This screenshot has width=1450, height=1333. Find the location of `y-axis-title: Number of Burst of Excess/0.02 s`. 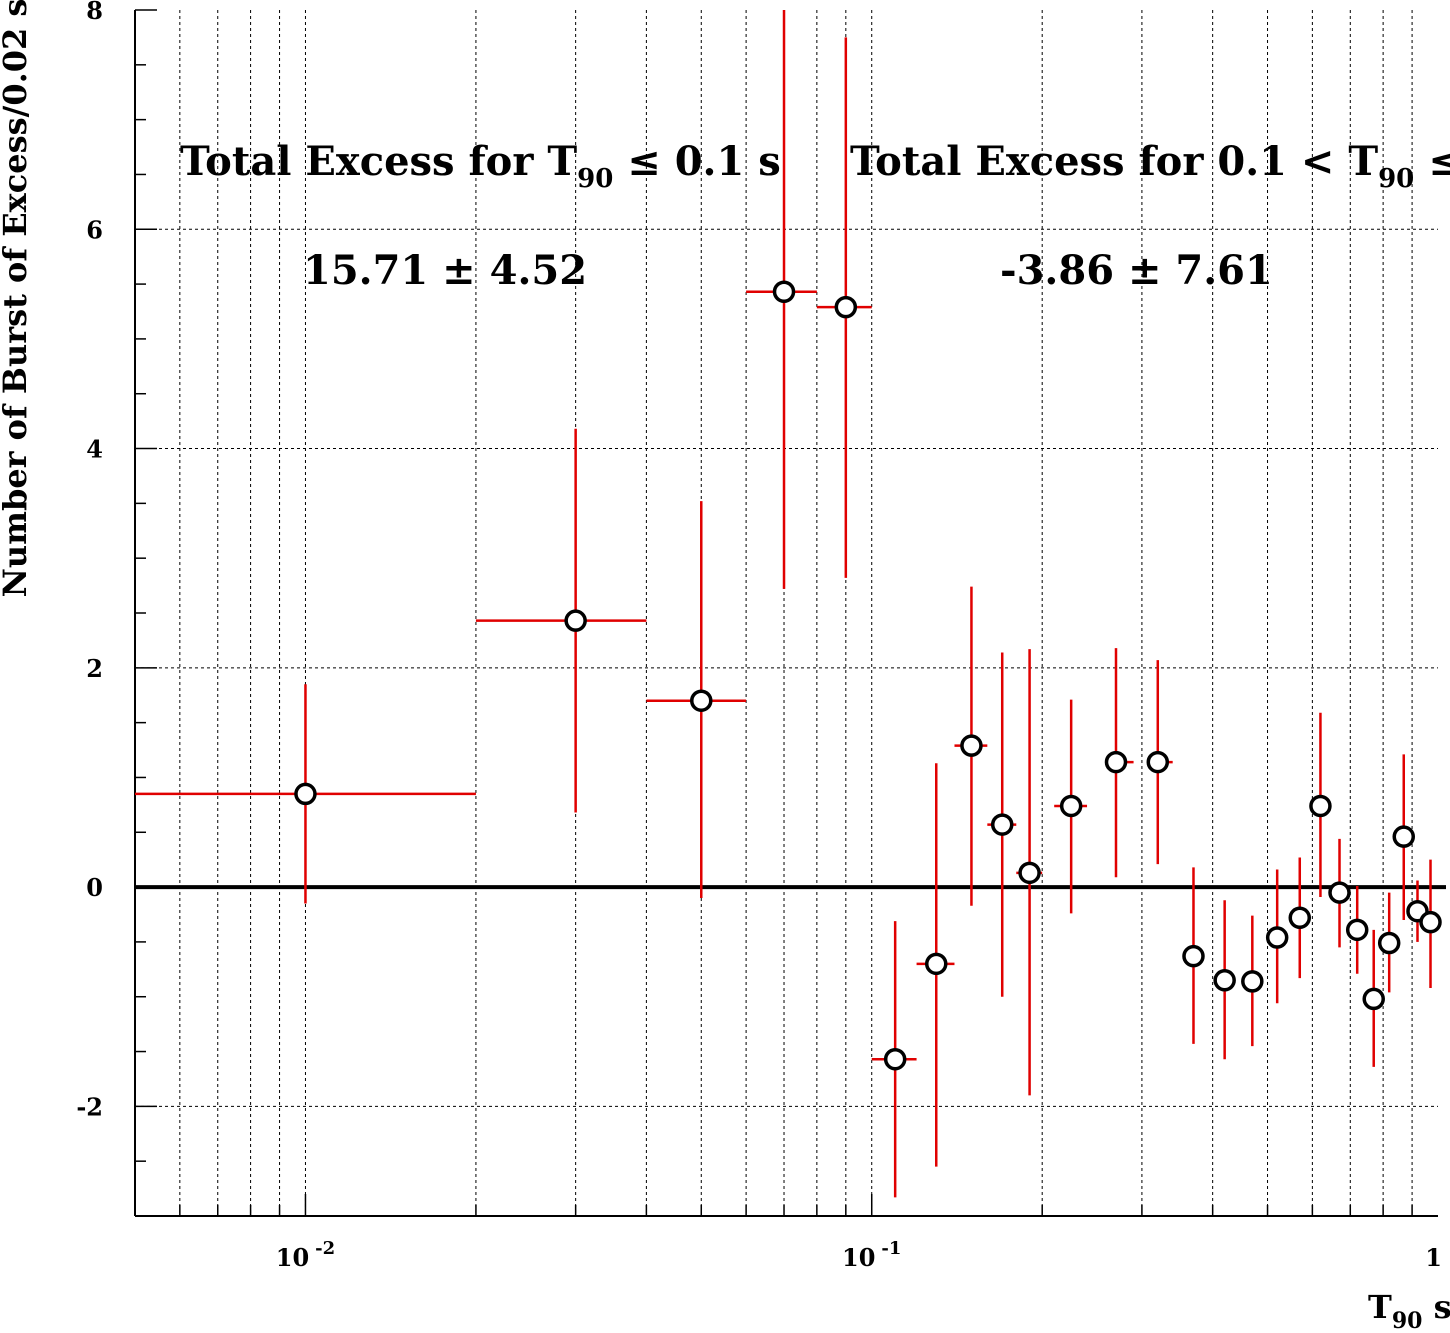

y-axis-title: Number of Burst of Excess/0.02 s is located at coordinates (17, 298).